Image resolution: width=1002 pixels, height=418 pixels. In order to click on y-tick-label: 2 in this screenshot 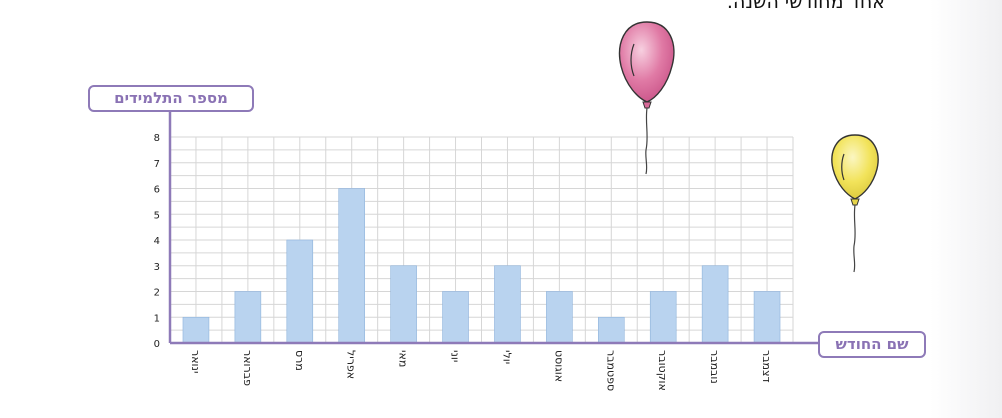, I will do `click(157, 293)`.